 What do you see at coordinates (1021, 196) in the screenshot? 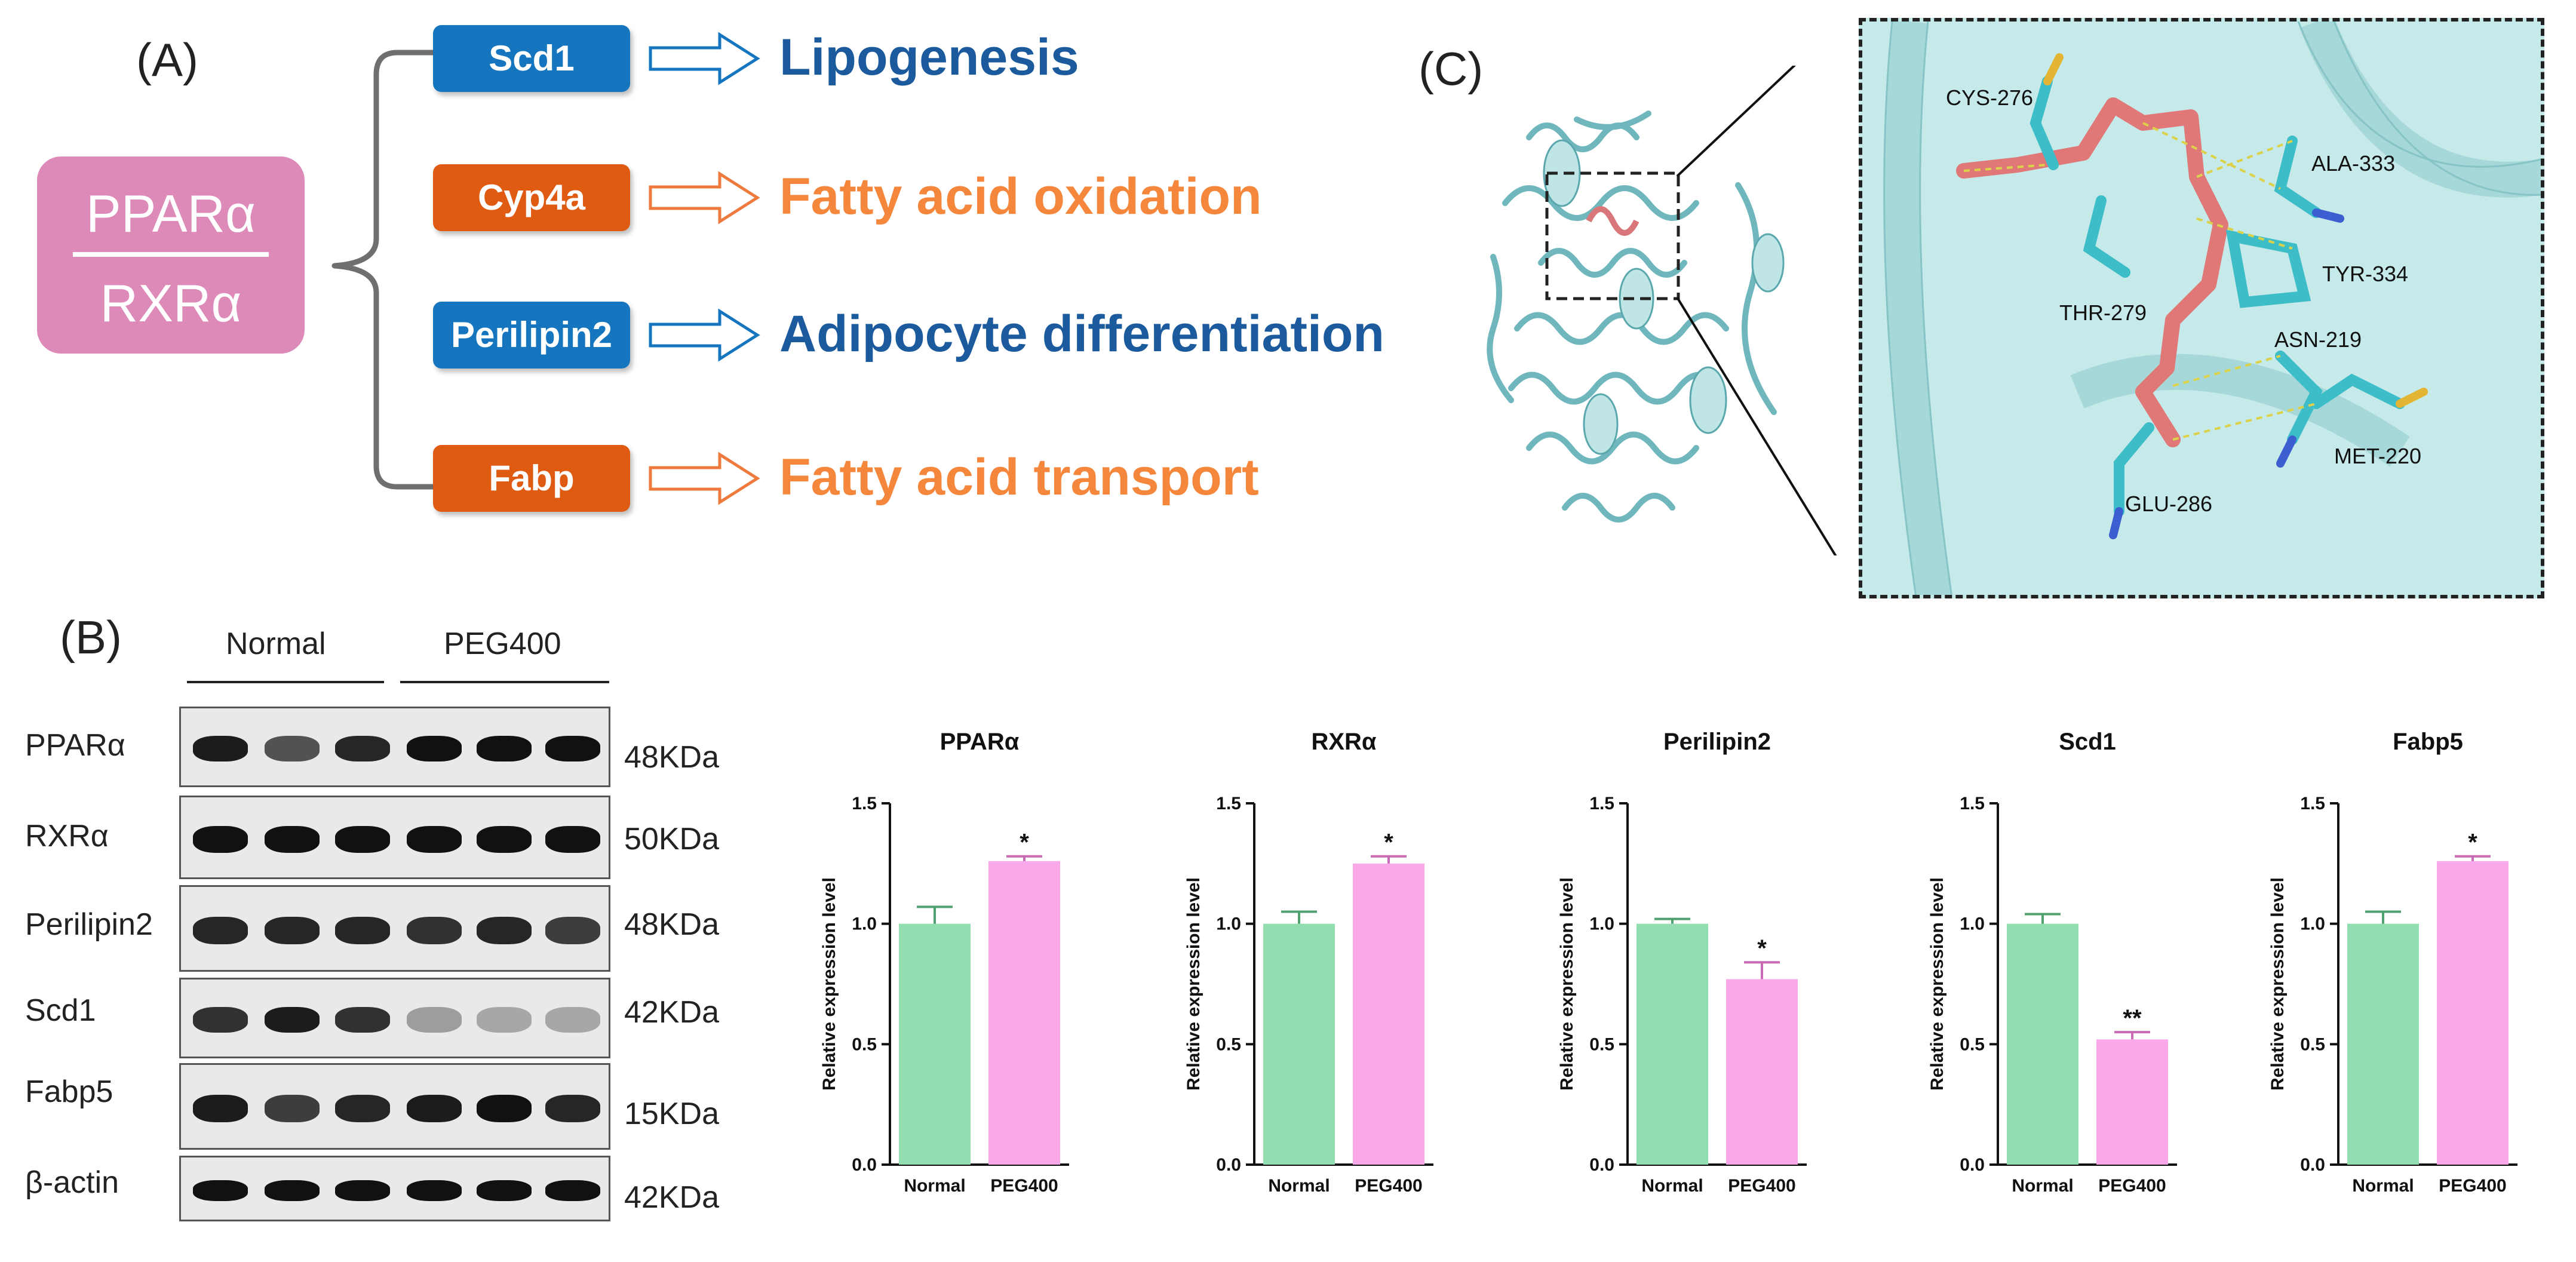
I see `function-label: Fatty acid oxidation` at bounding box center [1021, 196].